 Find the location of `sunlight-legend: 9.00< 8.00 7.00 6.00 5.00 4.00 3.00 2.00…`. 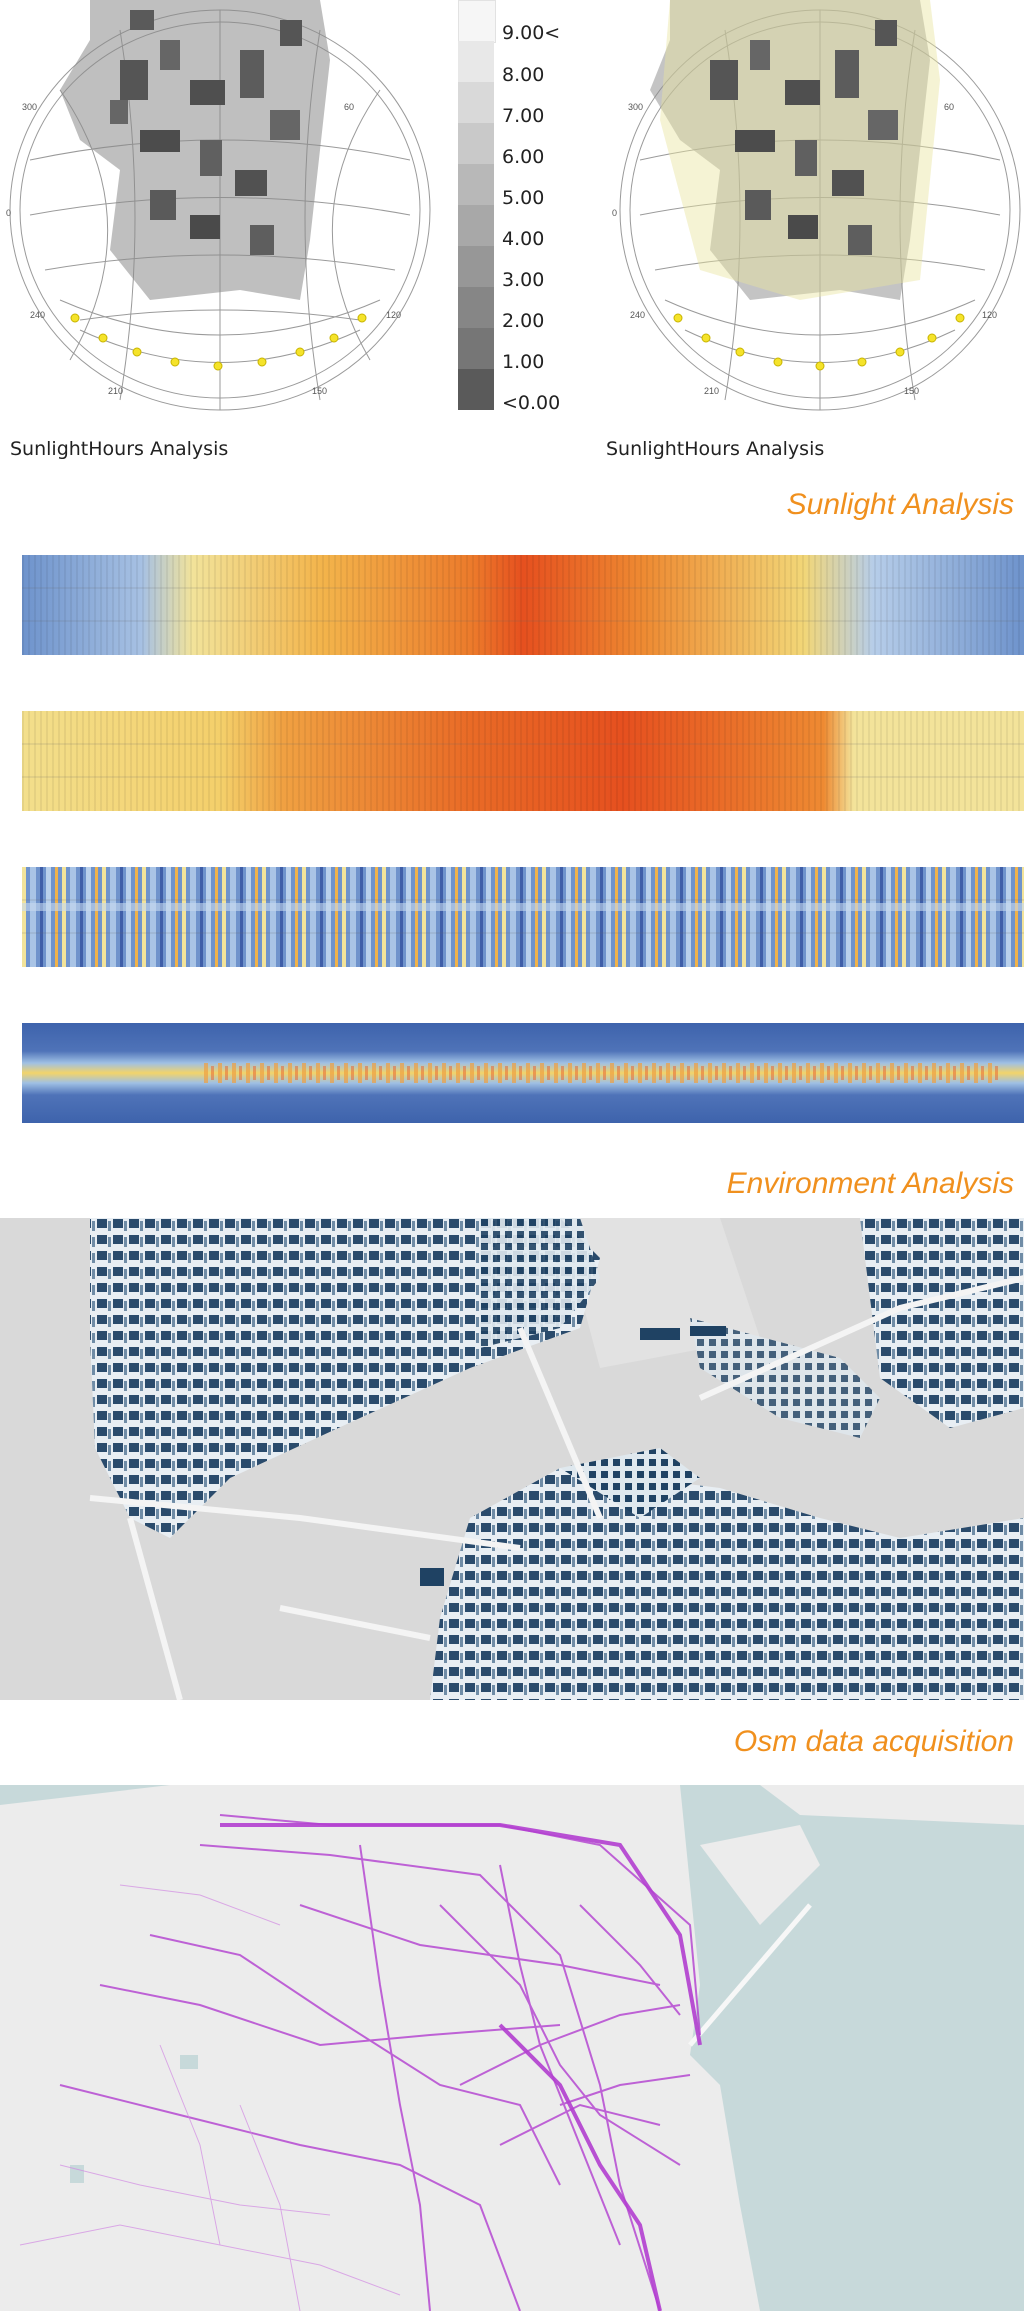

sunlight-legend: 9.00< 8.00 7.00 6.00 5.00 4.00 3.00 2.00… is located at coordinates (300, 210).